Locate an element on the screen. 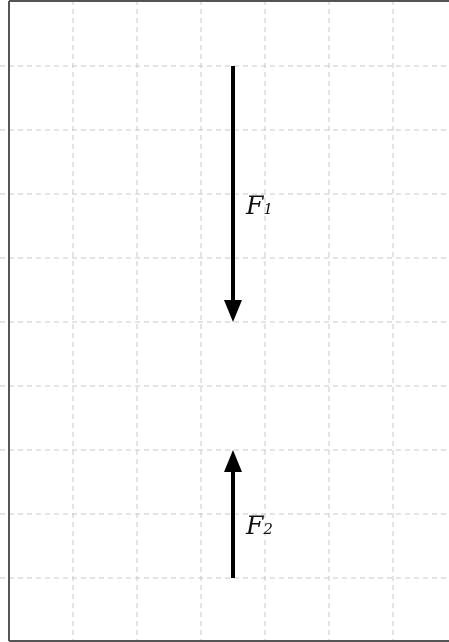  force-symbol-f1: F is located at coordinates (255, 205).